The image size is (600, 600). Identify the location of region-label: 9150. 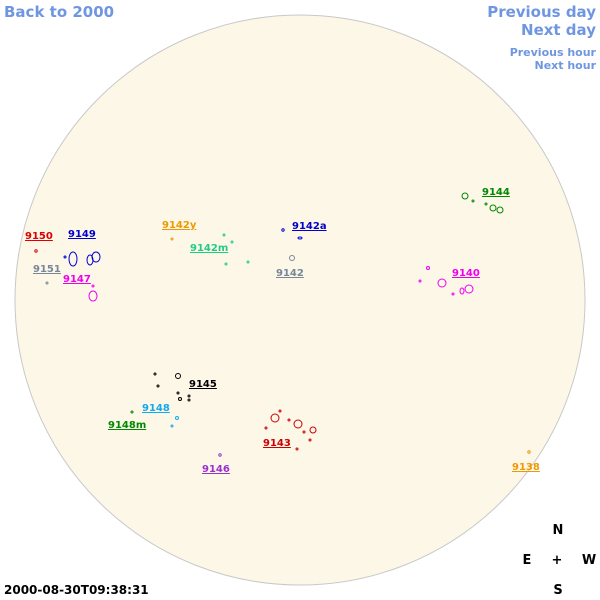
(39, 236).